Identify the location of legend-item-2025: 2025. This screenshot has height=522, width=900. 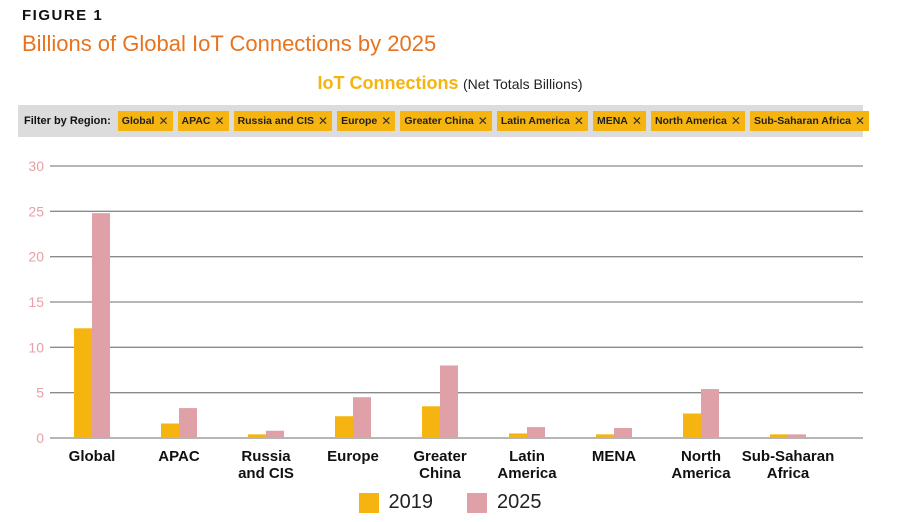
(504, 502).